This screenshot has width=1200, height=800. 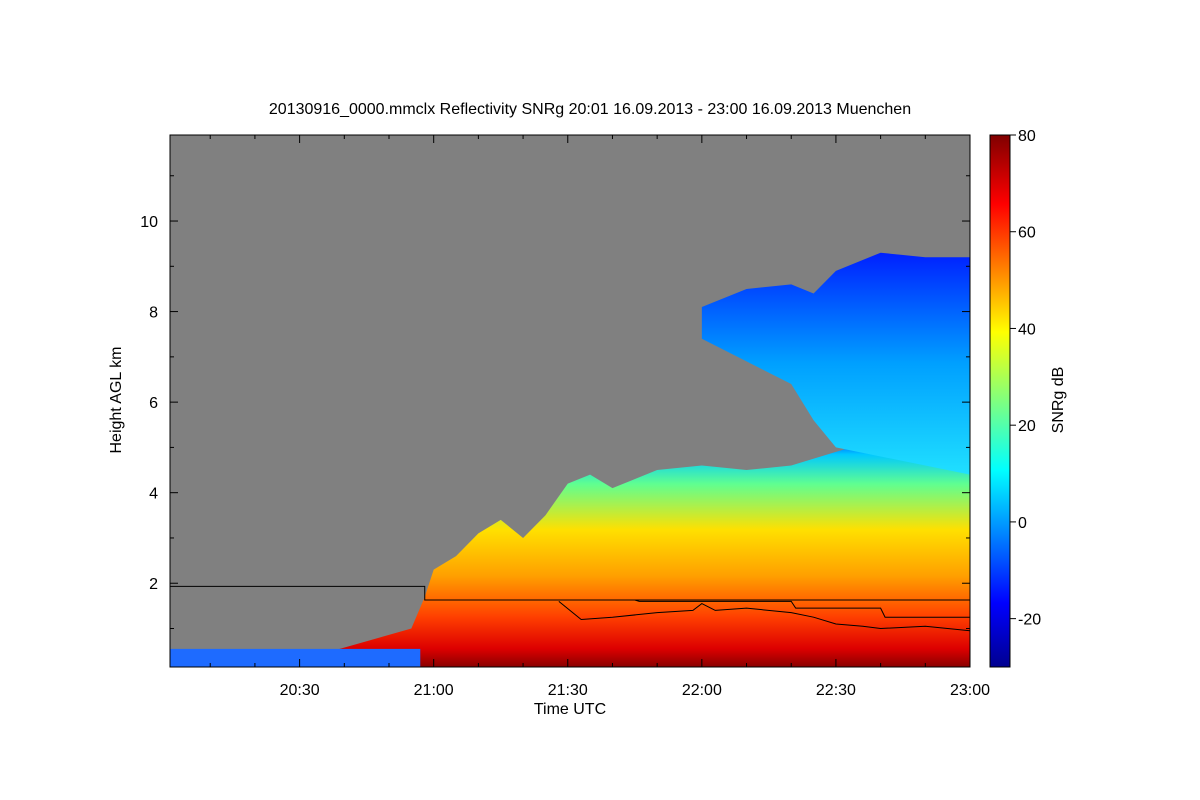 What do you see at coordinates (116, 399) in the screenshot?
I see `y-axis-label: Height AGL km` at bounding box center [116, 399].